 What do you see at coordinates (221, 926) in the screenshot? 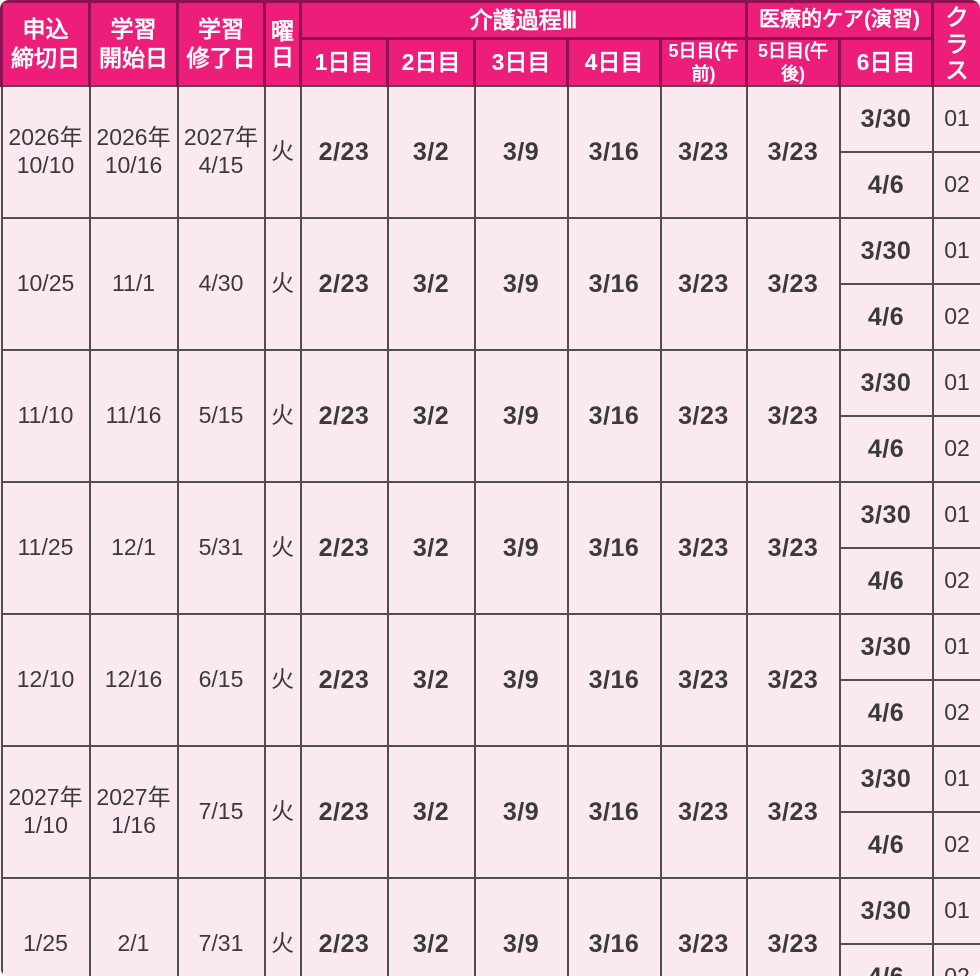
I see `study-end-cell: 7/31` at bounding box center [221, 926].